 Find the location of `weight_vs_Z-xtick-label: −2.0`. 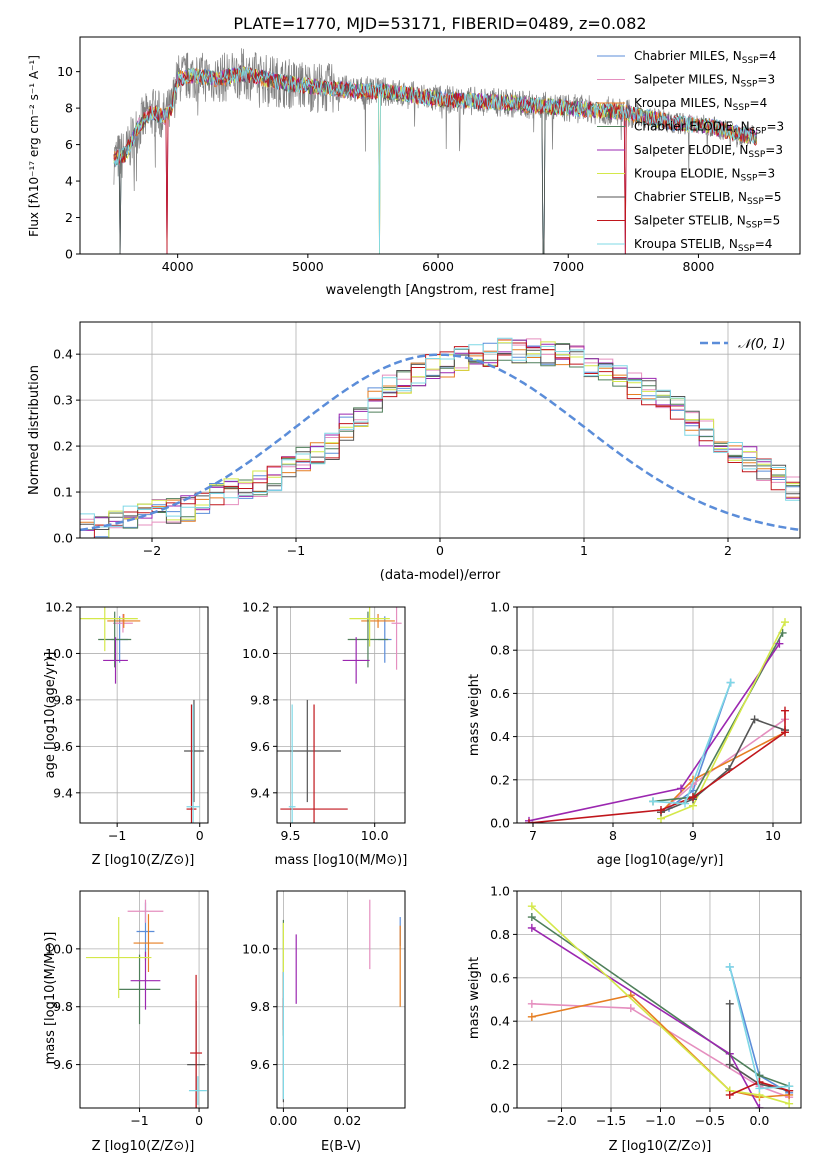

weight_vs_Z-xtick-label: −2.0 is located at coordinates (561, 1120).